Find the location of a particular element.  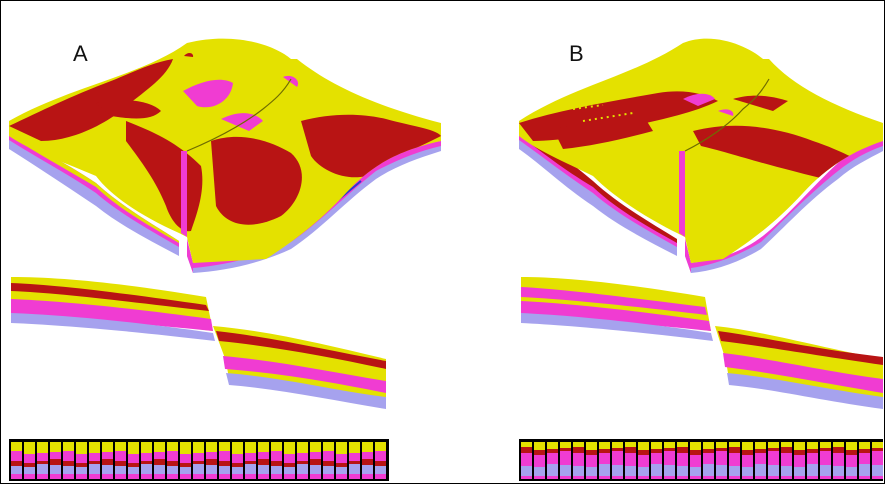

cross-section-b is located at coordinates (702, 343).